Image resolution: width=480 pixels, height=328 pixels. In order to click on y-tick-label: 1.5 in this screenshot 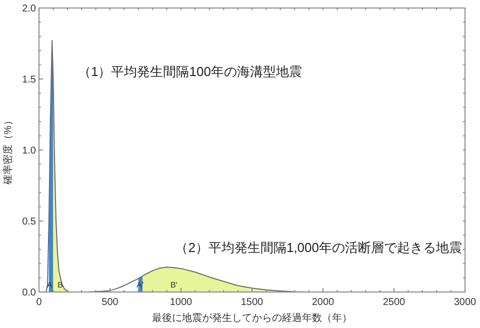, I will do `click(29, 80)`.